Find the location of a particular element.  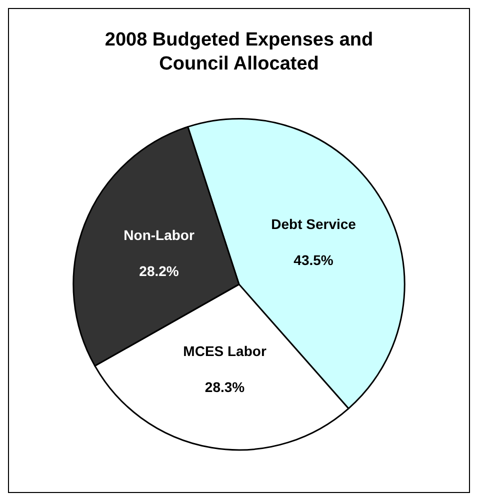

data-label: 43.5% is located at coordinates (314, 260).